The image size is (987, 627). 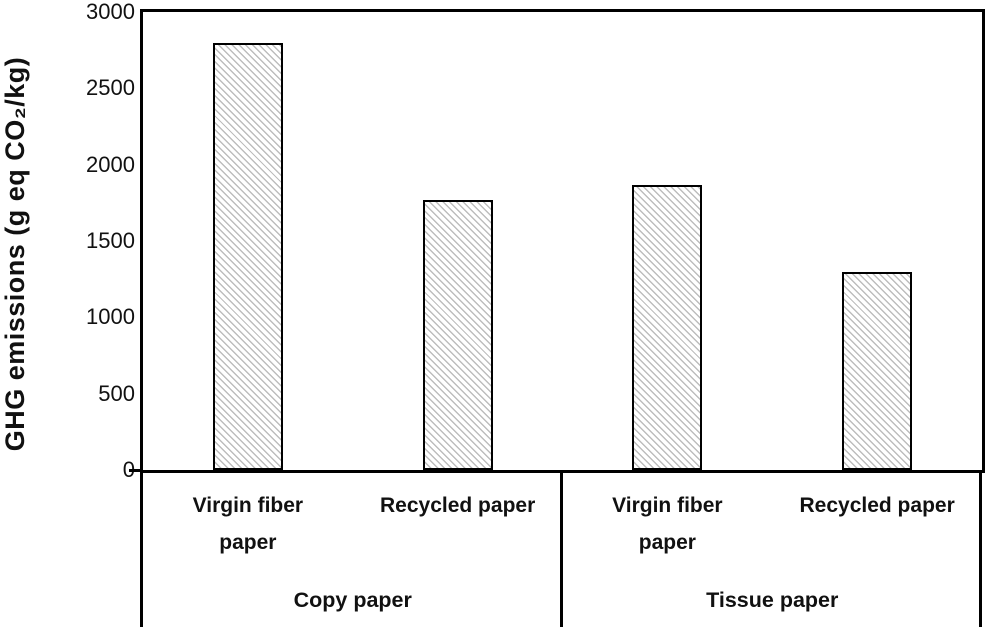 I want to click on category-label-copy-paper-recycled-paper: Recycled paper, so click(x=458, y=505).